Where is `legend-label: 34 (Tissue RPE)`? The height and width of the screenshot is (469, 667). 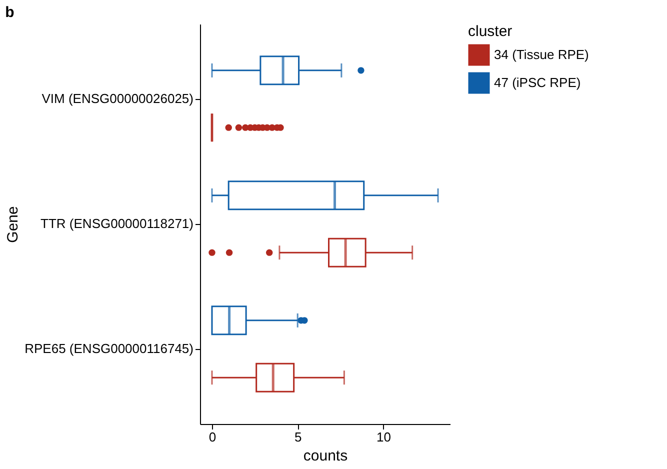 legend-label: 34 (Tissue RPE) is located at coordinates (541, 54).